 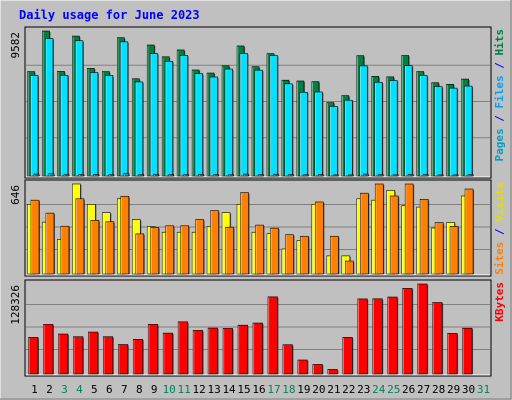 What do you see at coordinates (15, 305) in the screenshot?
I see `y-max-label: 128326` at bounding box center [15, 305].